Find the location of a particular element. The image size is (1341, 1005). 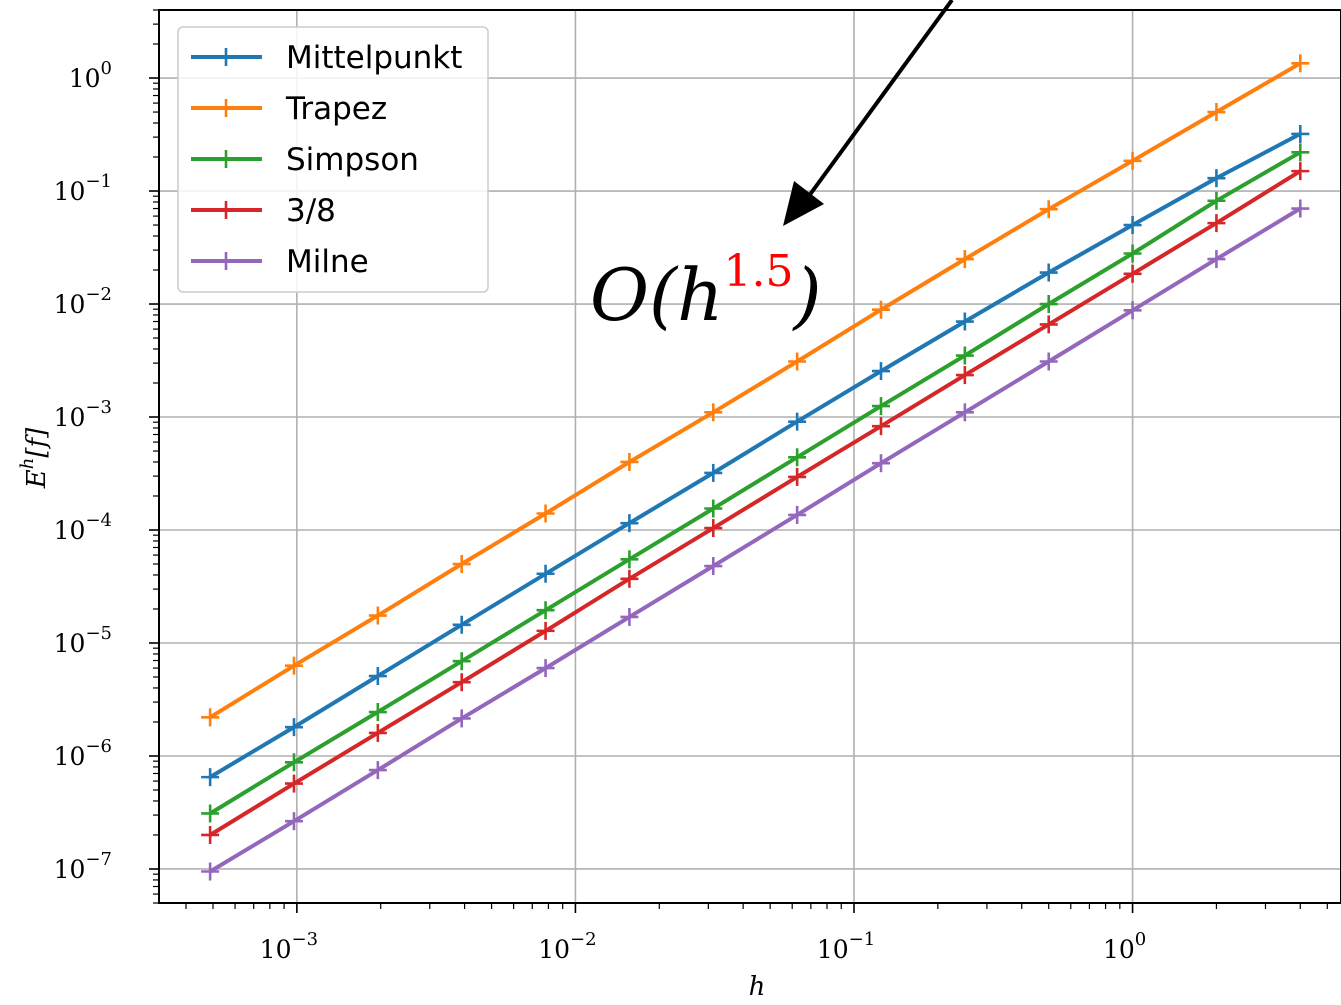

x-tick-labels: 10−3 10−2 10−1 100 is located at coordinates (703, 946).